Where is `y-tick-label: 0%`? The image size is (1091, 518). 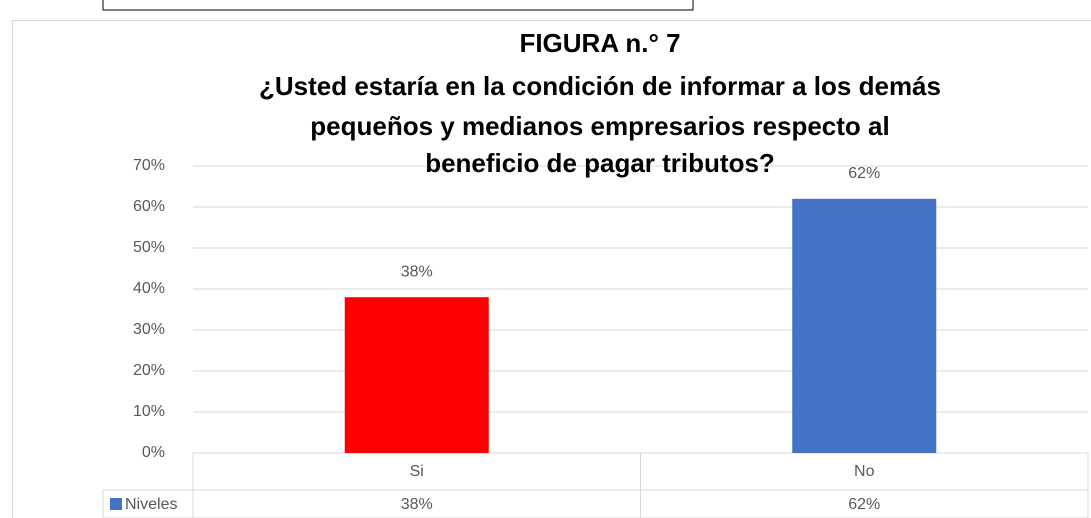
y-tick-label: 0% is located at coordinates (153, 452).